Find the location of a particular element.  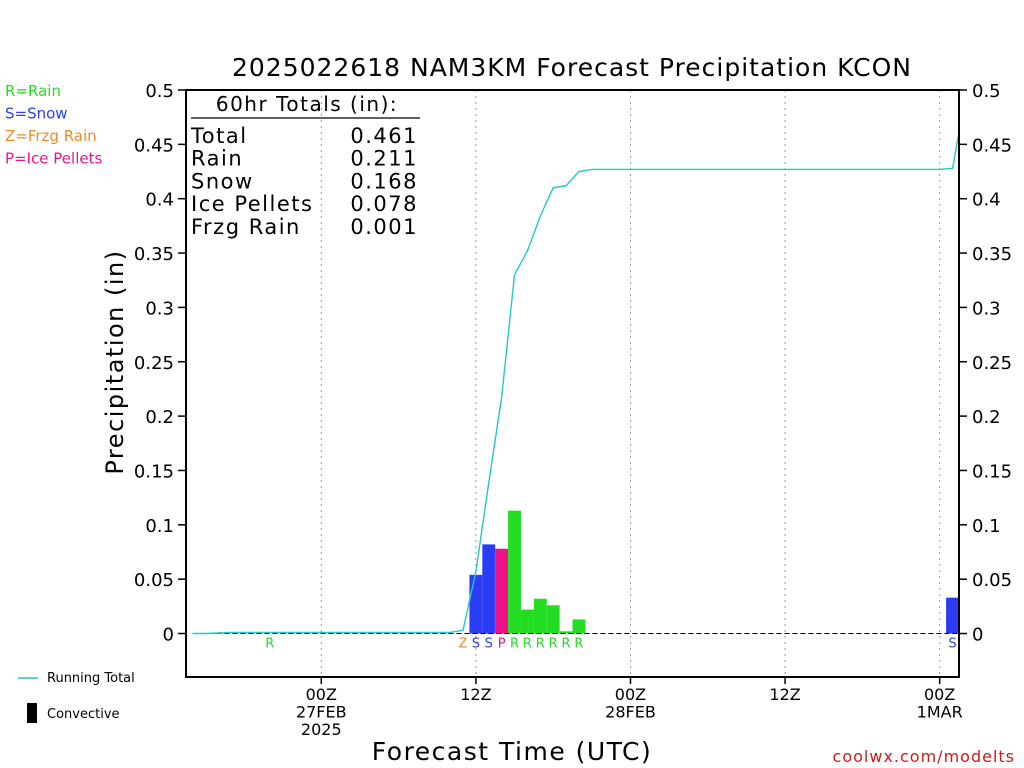

type-marker-3: S is located at coordinates (489, 644).